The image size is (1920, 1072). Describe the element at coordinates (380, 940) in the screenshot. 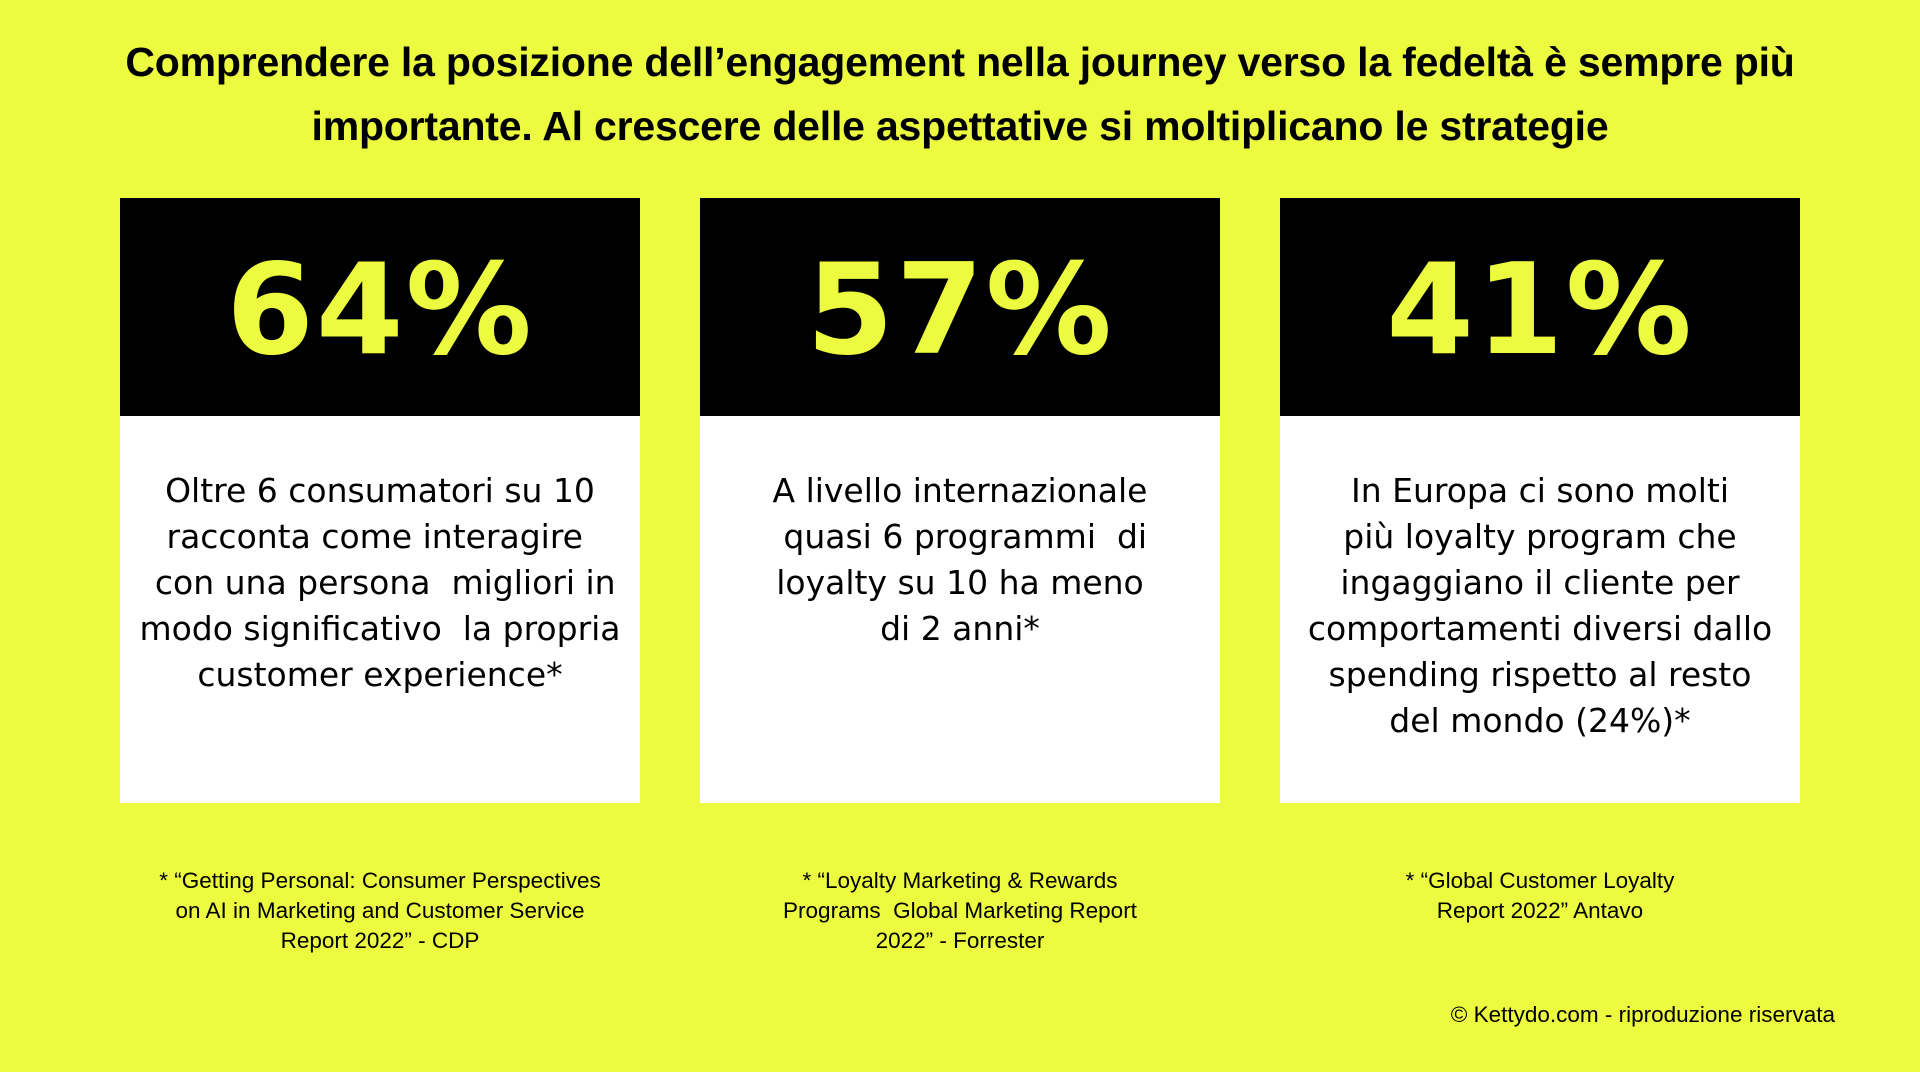

I see `source-note-line: Report 2022” - CDP` at that location.